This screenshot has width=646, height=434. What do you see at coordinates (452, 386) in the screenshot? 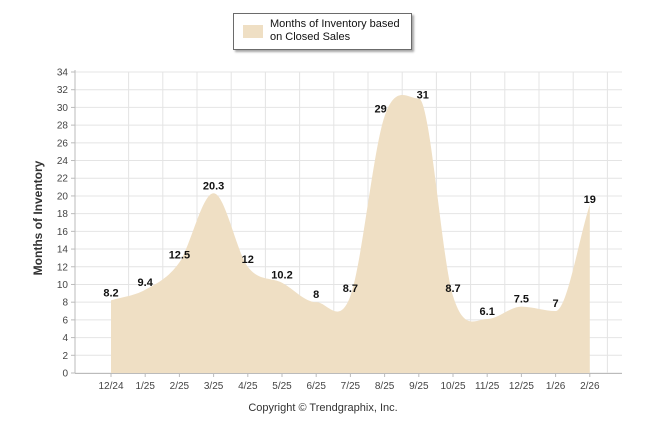
I see `x-tick-label: 10/25` at bounding box center [452, 386].